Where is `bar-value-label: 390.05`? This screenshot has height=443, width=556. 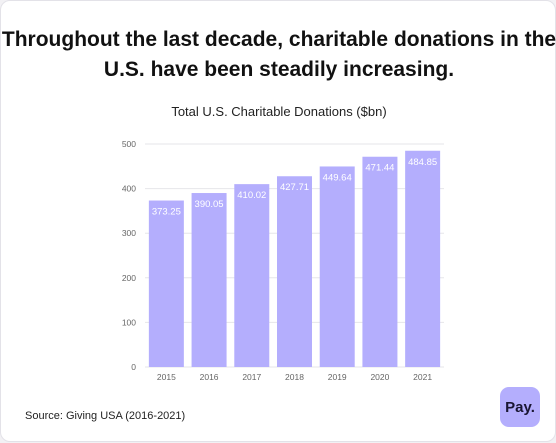 bar-value-label: 390.05 is located at coordinates (209, 204).